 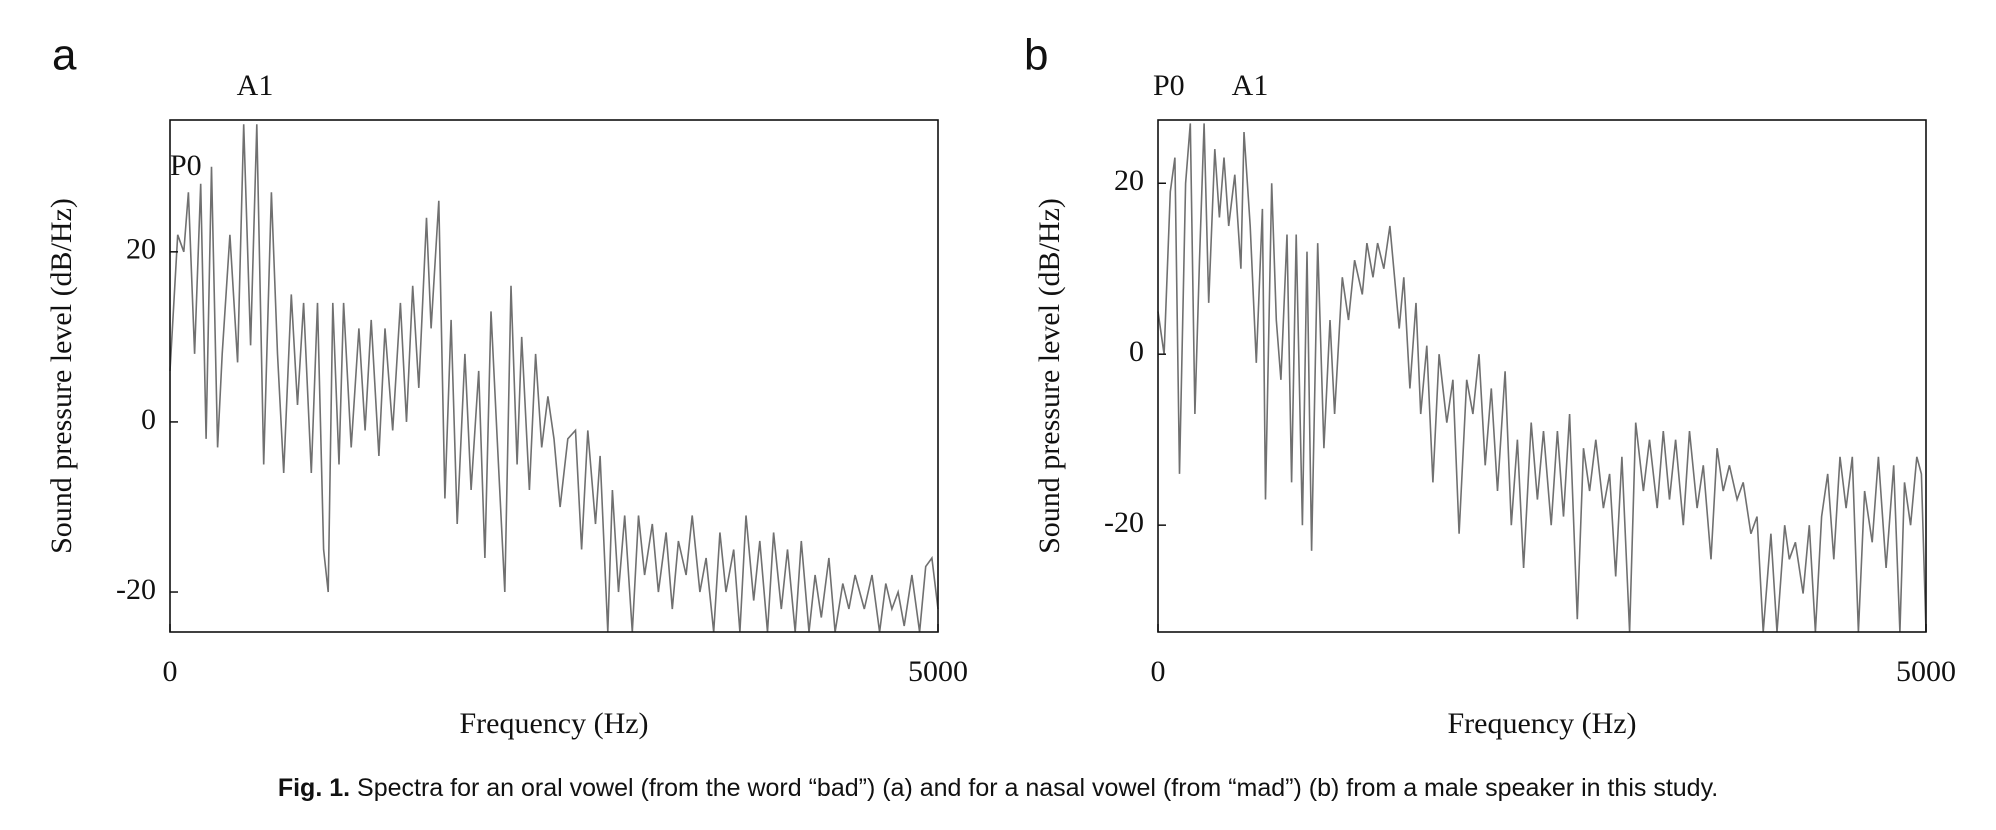 I want to click on caption-label: Fig. 1., so click(x=314, y=788).